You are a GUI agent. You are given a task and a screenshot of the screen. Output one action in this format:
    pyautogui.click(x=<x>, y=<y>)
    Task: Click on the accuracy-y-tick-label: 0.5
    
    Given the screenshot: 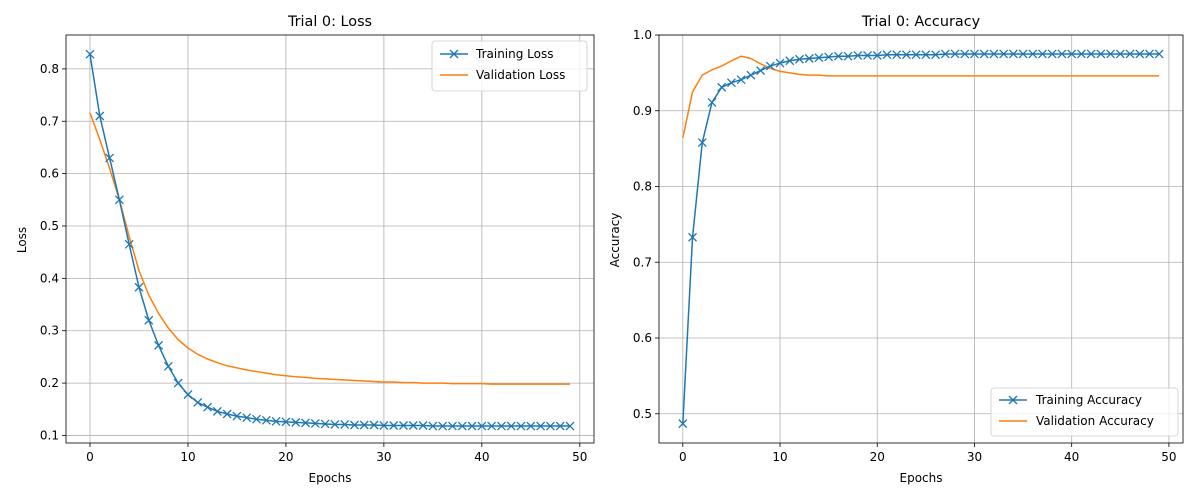 What is the action you would take?
    pyautogui.click(x=642, y=414)
    